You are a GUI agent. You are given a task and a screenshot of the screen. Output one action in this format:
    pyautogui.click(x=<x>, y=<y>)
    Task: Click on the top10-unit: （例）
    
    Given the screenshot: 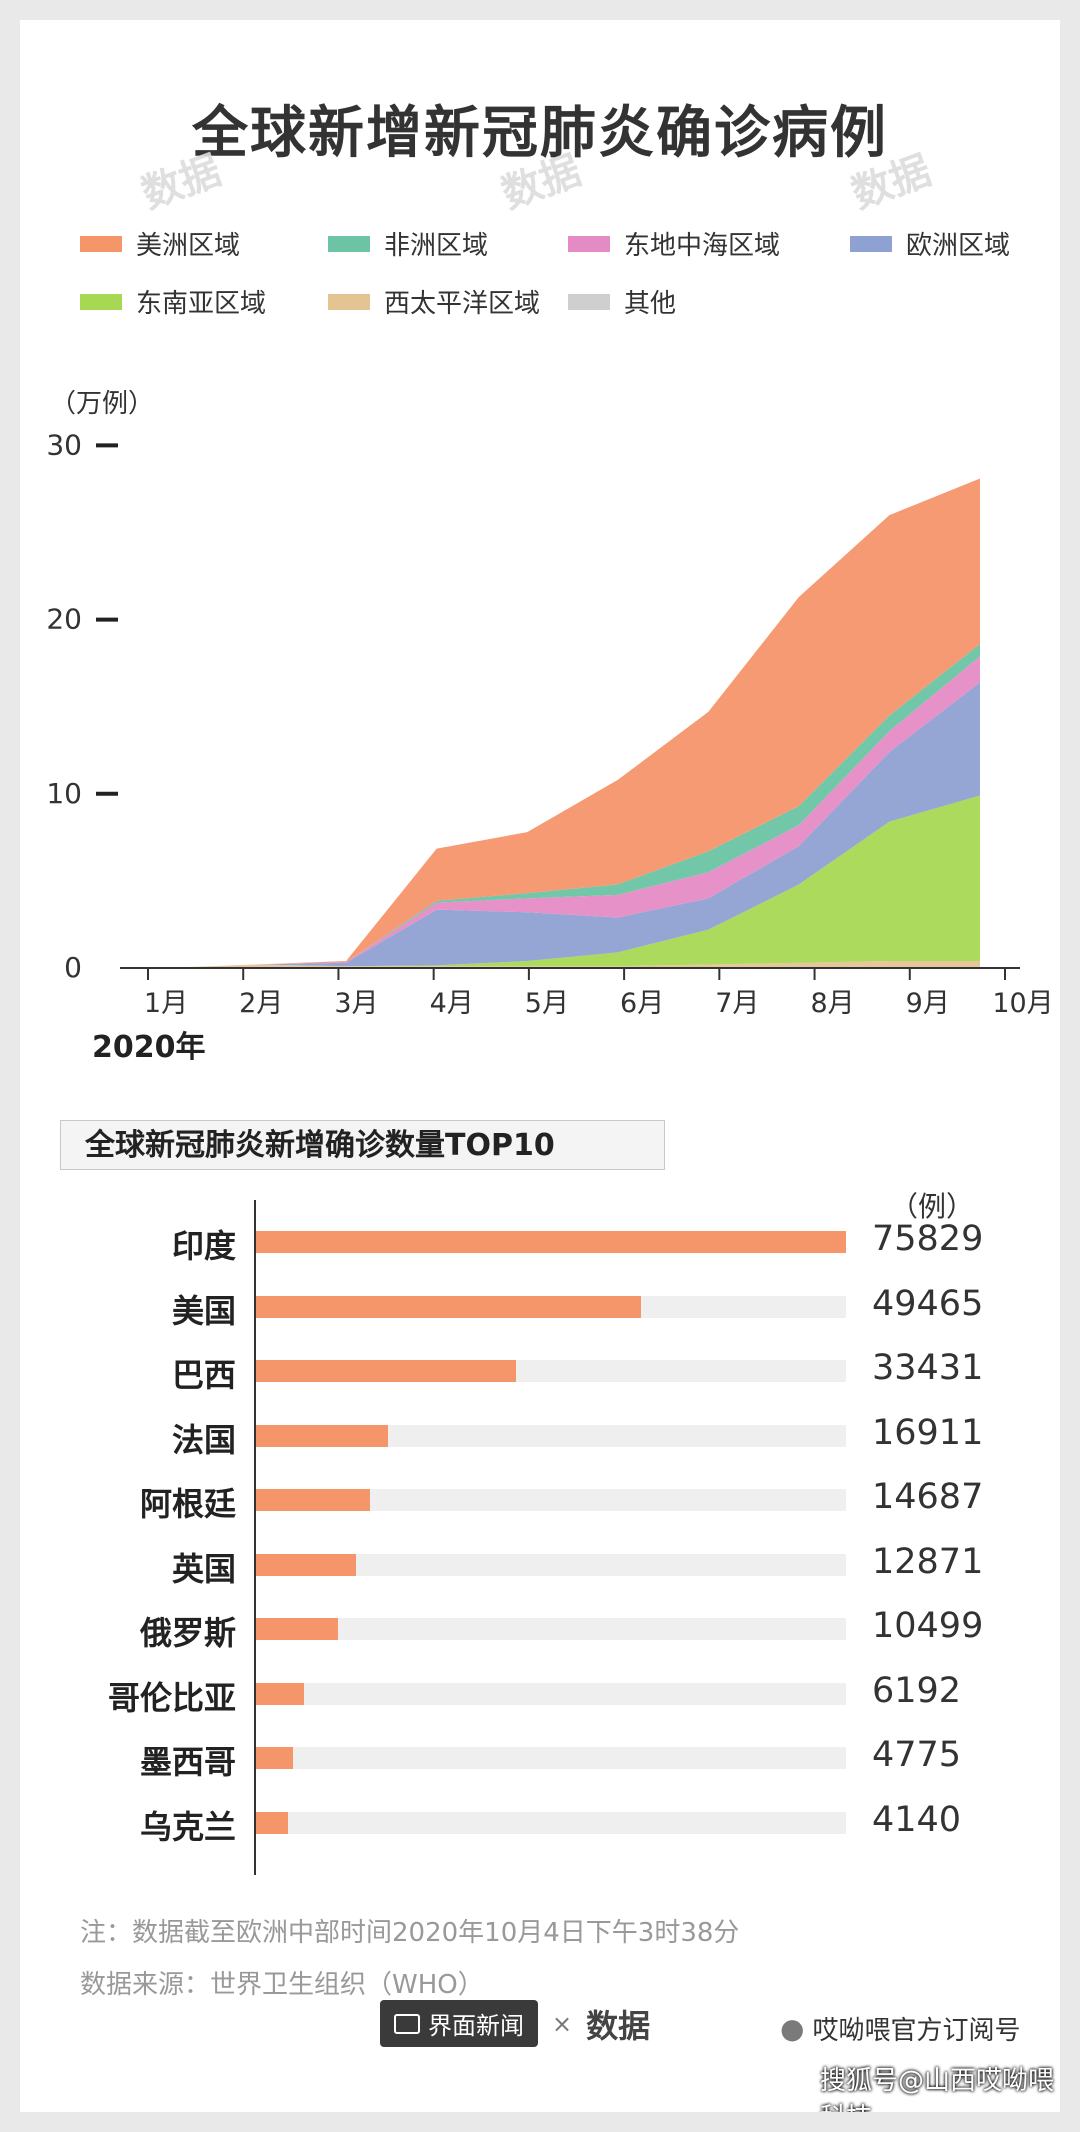 What is the action you would take?
    pyautogui.click(x=932, y=1206)
    